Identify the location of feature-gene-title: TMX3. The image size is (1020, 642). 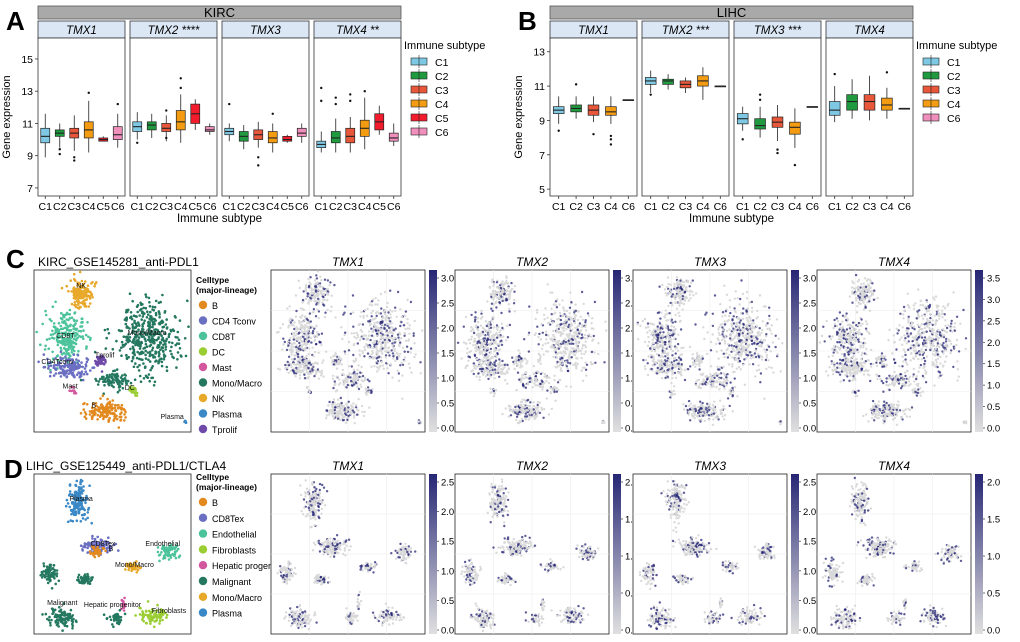
(710, 262).